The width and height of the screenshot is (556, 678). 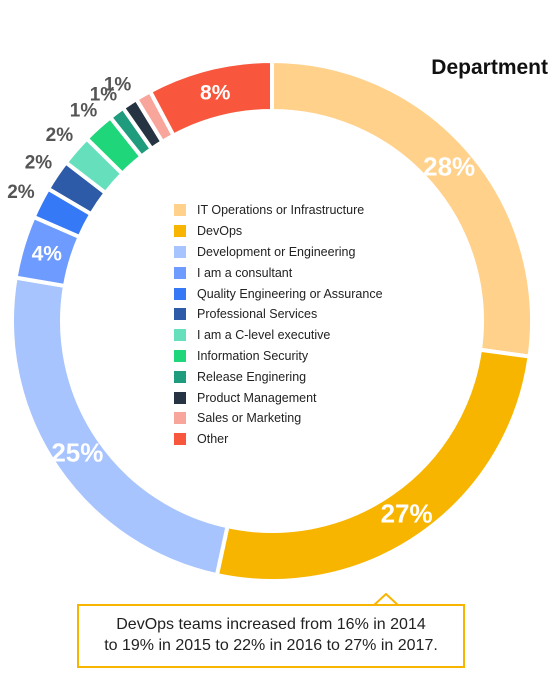 What do you see at coordinates (489, 67) in the screenshot?
I see `chart-title: Department` at bounding box center [489, 67].